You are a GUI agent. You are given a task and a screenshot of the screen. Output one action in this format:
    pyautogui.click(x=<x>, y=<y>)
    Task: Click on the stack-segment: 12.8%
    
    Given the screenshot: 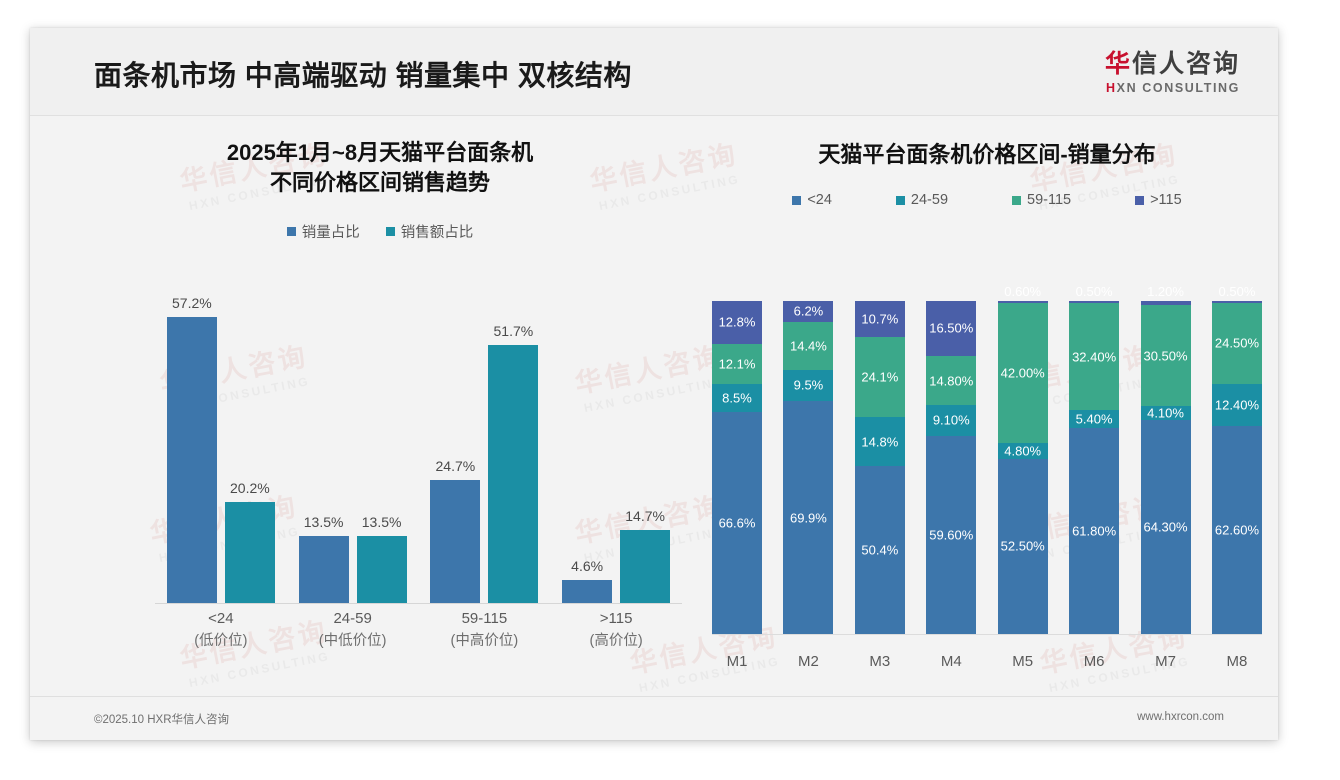 What is the action you would take?
    pyautogui.click(x=737, y=322)
    